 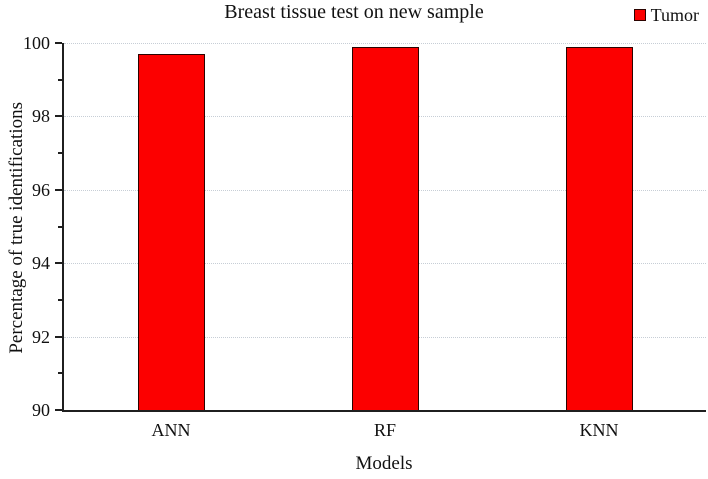 What do you see at coordinates (354, 12) in the screenshot?
I see `chart-title: Breast tissue test on new sample` at bounding box center [354, 12].